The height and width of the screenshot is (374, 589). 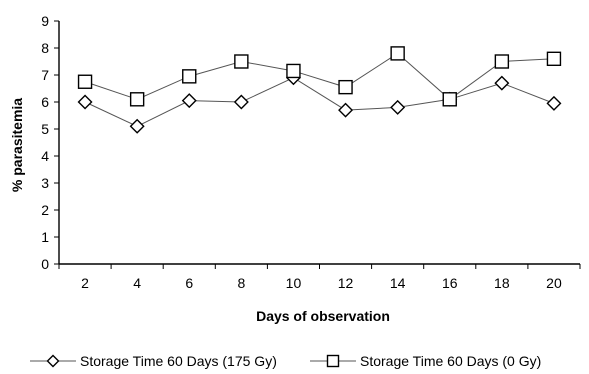 I want to click on x-tick-label: 2, so click(x=85, y=283).